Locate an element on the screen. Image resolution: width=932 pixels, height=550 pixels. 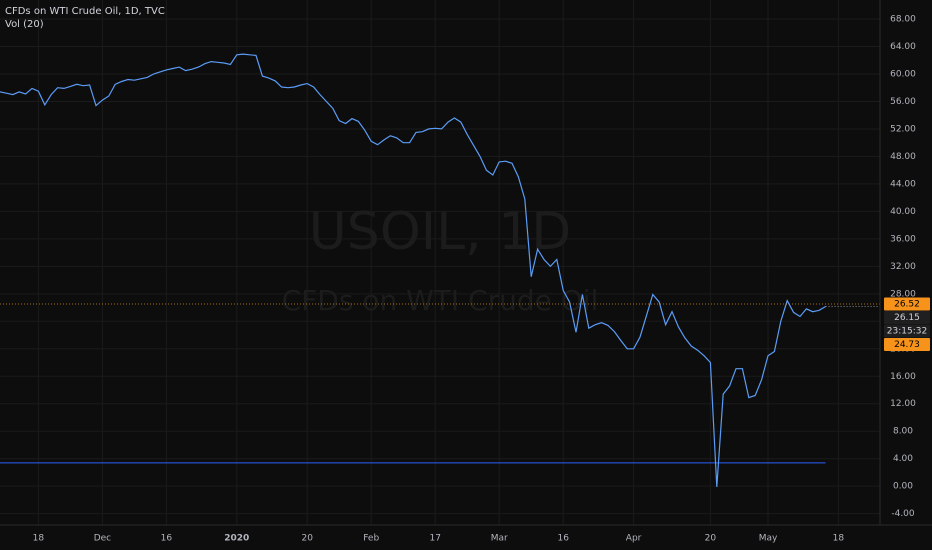
price-label: 26.15 is located at coordinates (907, 318).